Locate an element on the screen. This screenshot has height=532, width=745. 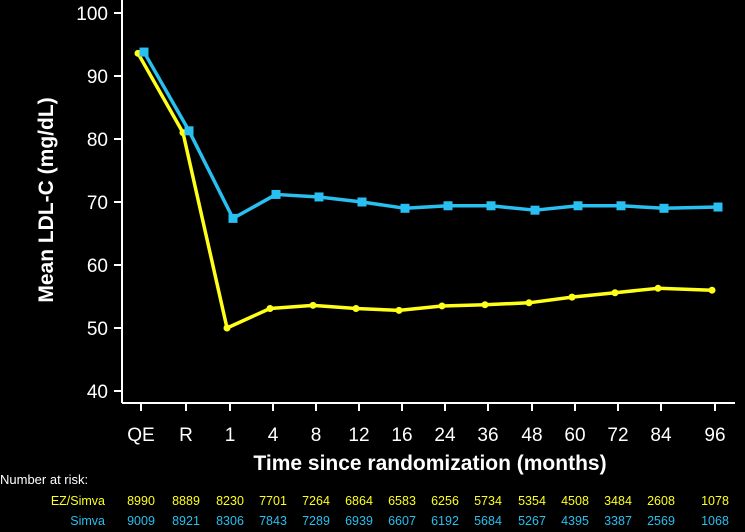
risk-value: 7289 is located at coordinates (316, 521).